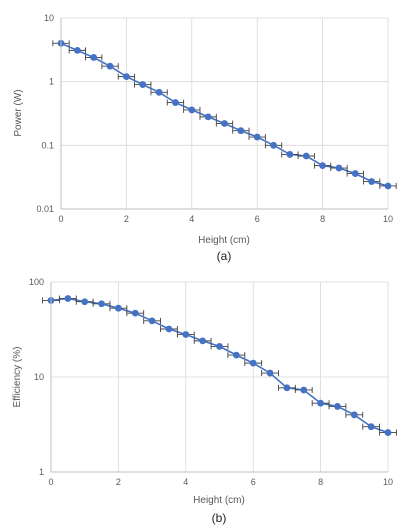  I want to click on y-axis-label-b: Efficiency (%), so click(17, 377).